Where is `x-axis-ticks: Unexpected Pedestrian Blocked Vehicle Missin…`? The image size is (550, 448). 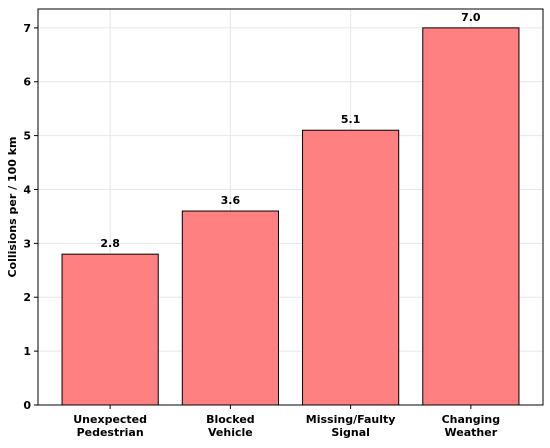 x-axis-ticks: Unexpected Pedestrian Blocked Vehicle Missin… is located at coordinates (286, 422).